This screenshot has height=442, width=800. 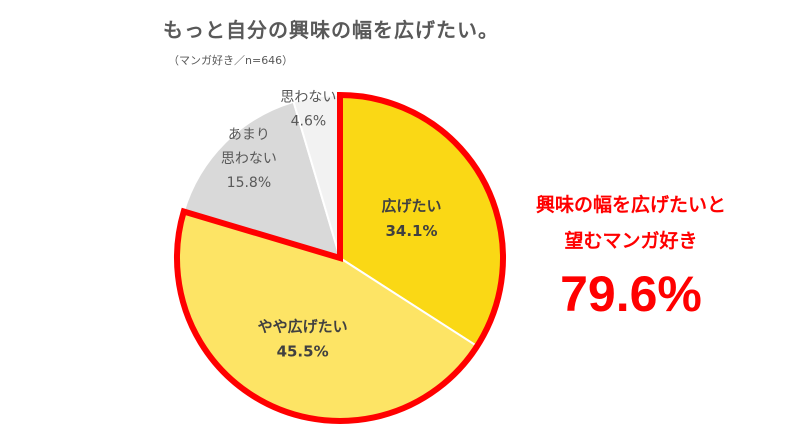 What do you see at coordinates (411, 206) in the screenshot?
I see `category-label-1-1: 広げたい` at bounding box center [411, 206].